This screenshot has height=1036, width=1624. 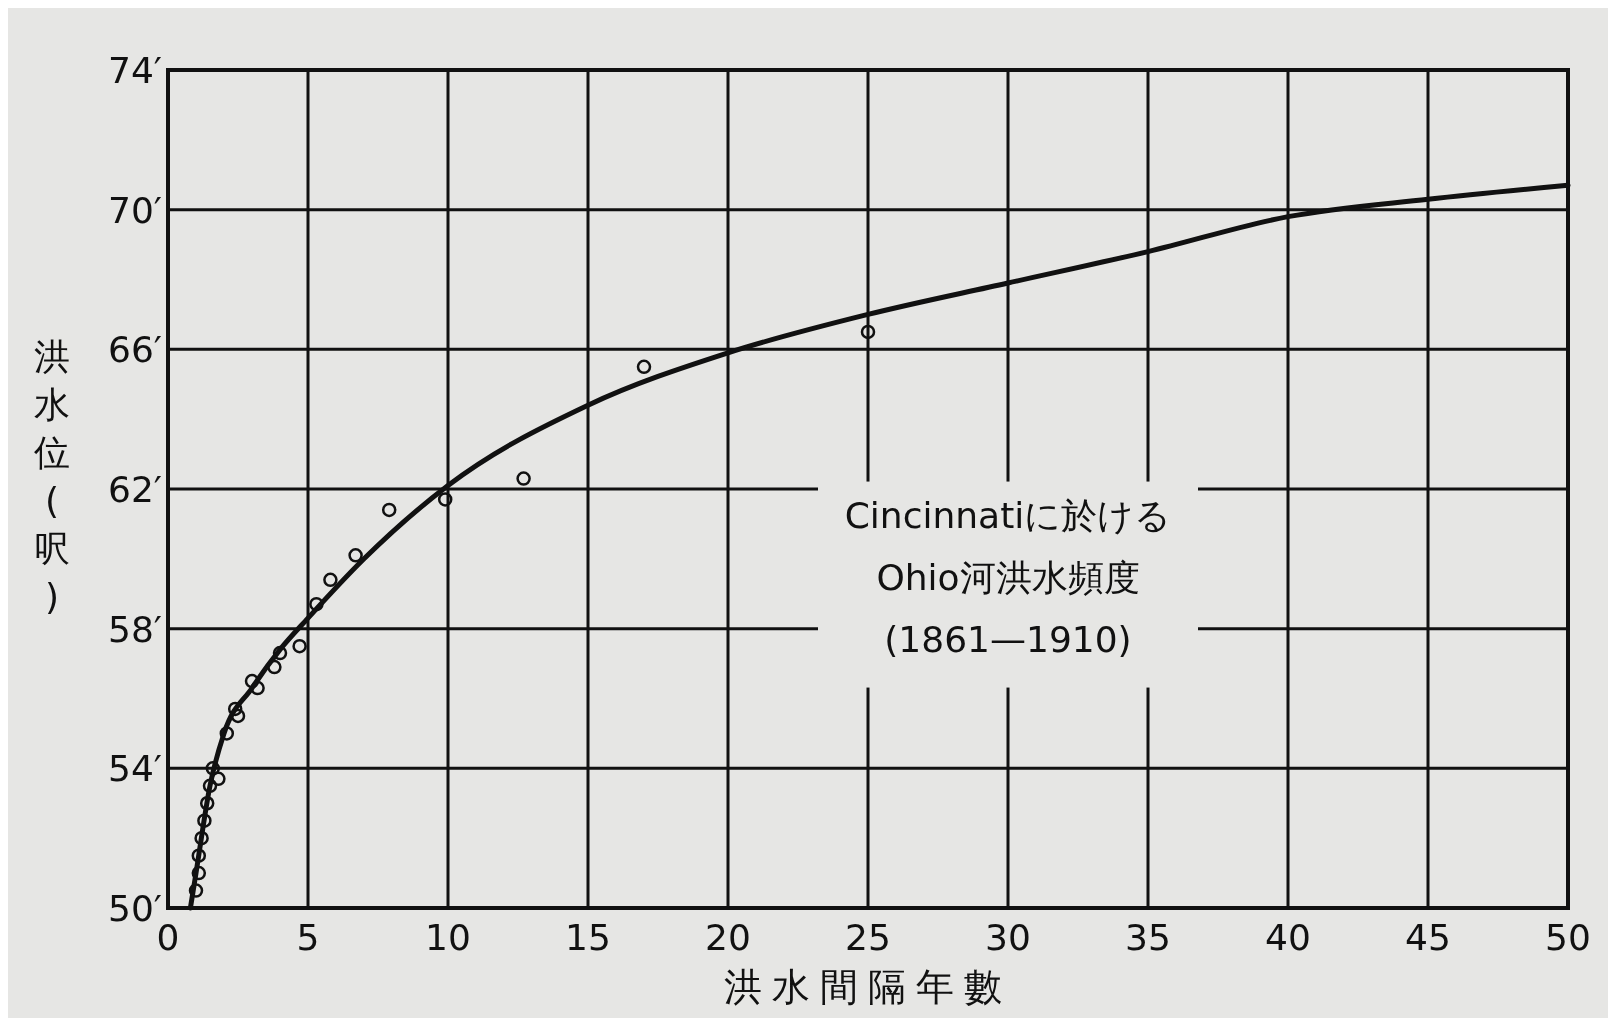 I want to click on y-tick-label: 58′, so click(x=135, y=629).